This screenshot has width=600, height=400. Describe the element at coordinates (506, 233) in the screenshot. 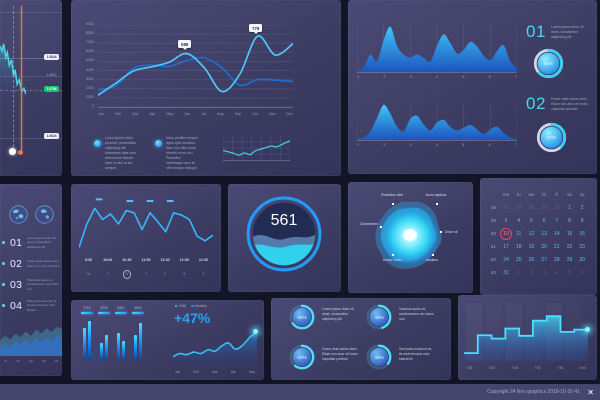

I see `calendar-cell: 10` at that location.